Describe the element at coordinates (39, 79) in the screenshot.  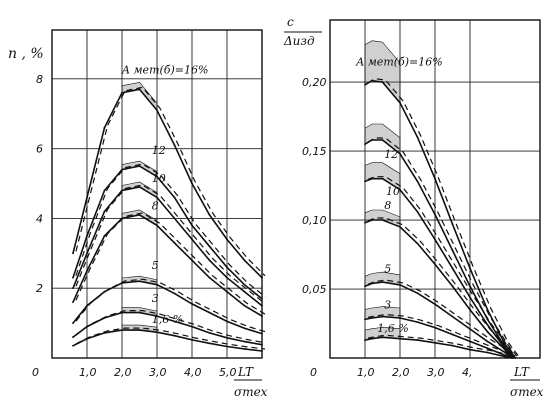
I see `y-tick-label: 8` at that location.